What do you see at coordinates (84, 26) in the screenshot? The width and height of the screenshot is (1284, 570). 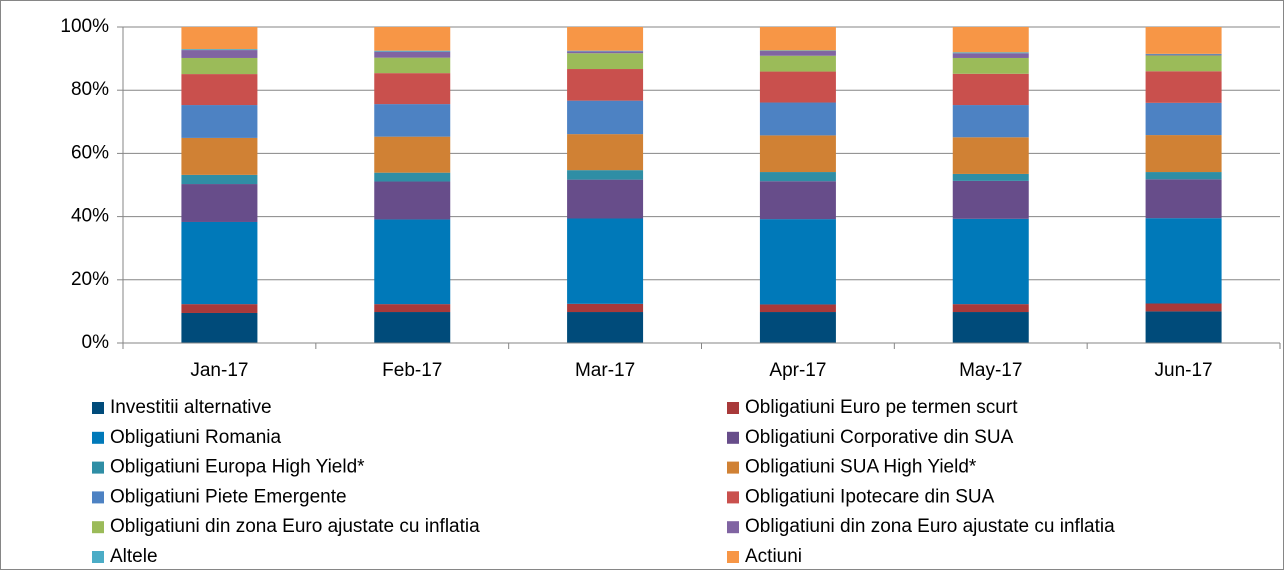 I see `y-tick-label: 100%` at bounding box center [84, 26].